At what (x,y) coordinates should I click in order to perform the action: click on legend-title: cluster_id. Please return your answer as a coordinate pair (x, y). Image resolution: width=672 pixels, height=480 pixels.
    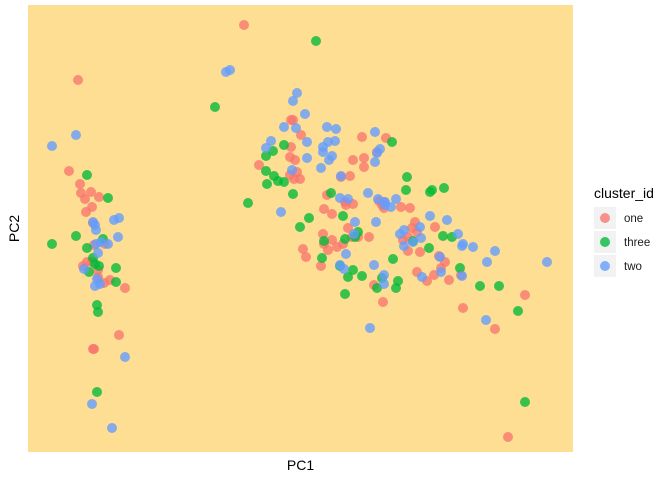
    Looking at the image, I should click on (624, 193).